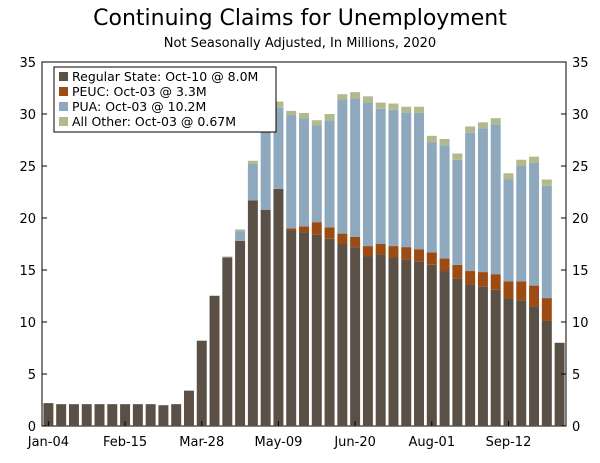  Describe the element at coordinates (354, 442) in the screenshot. I see `x-tick-label-jun-20: Jun-20` at that location.